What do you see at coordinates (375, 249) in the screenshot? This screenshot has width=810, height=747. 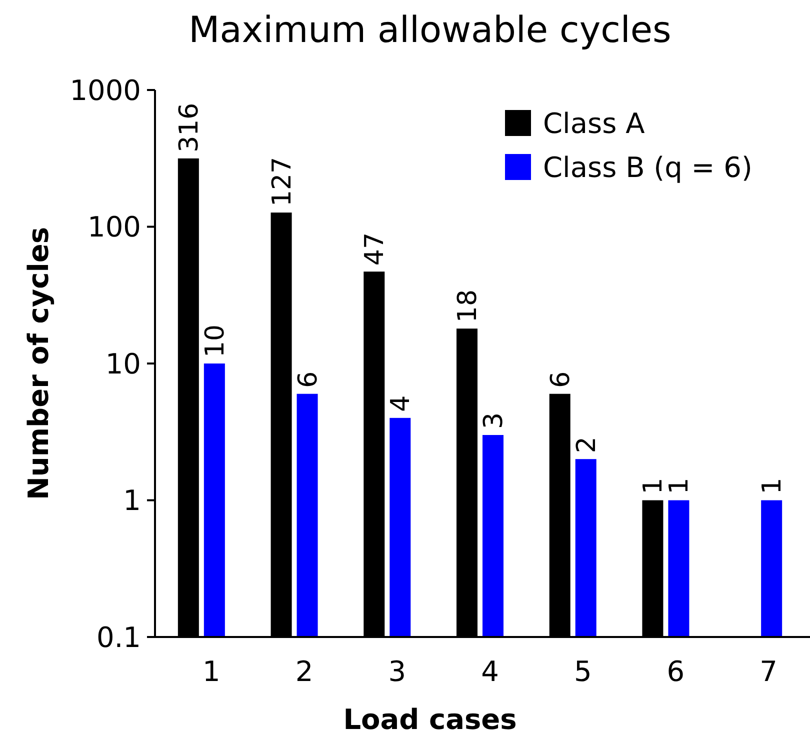 I see `data-label: 47` at bounding box center [375, 249].